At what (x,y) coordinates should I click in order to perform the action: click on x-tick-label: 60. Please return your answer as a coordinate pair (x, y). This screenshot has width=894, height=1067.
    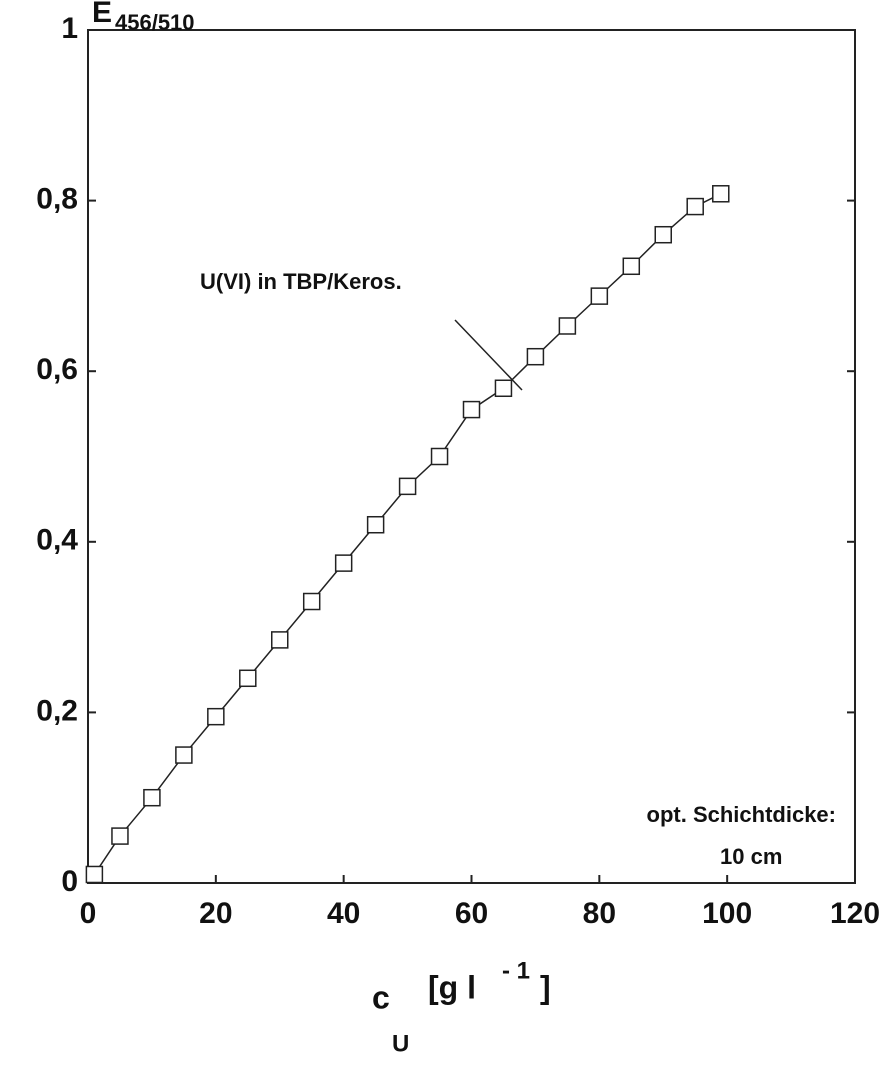
    Looking at the image, I should click on (471, 913).